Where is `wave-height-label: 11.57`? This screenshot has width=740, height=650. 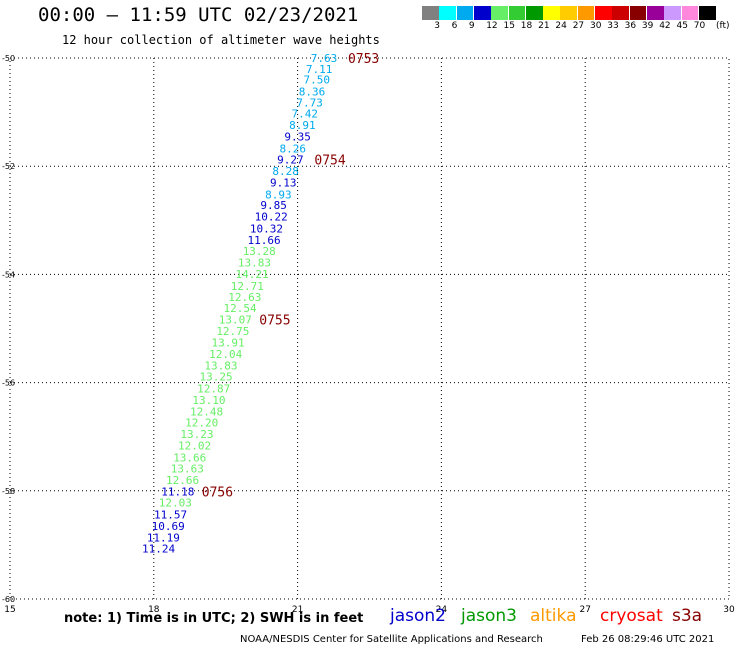
wave-height-label: 11.57 is located at coordinates (170, 515).